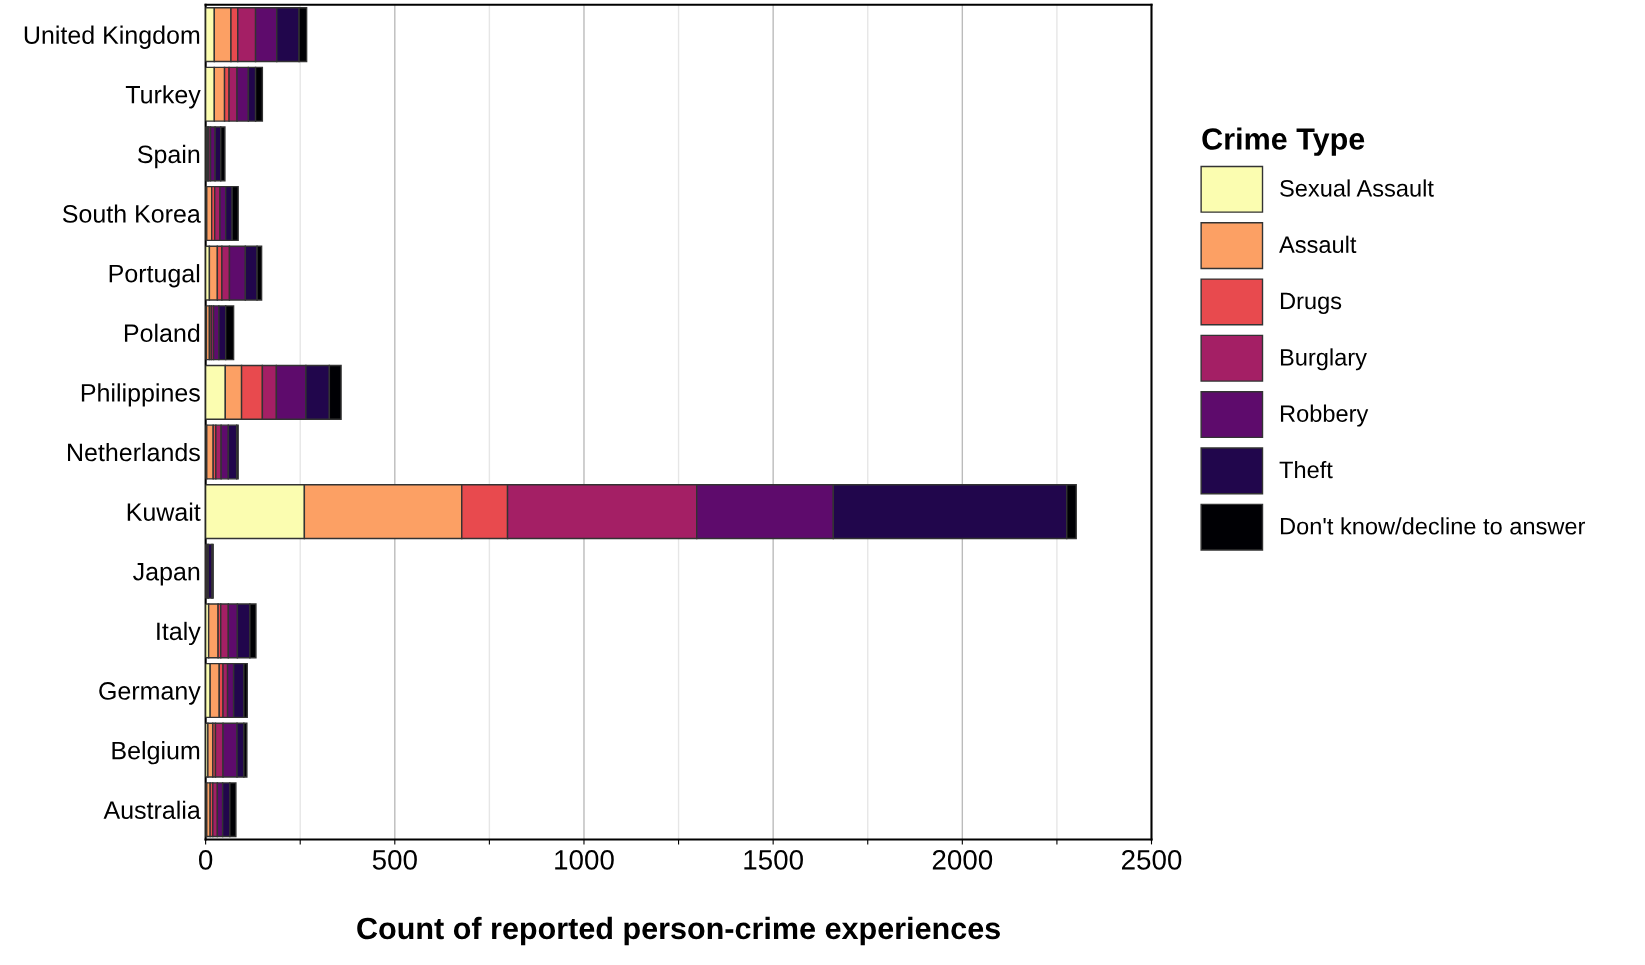  I want to click on legend-label: Drugs, so click(1311, 303).